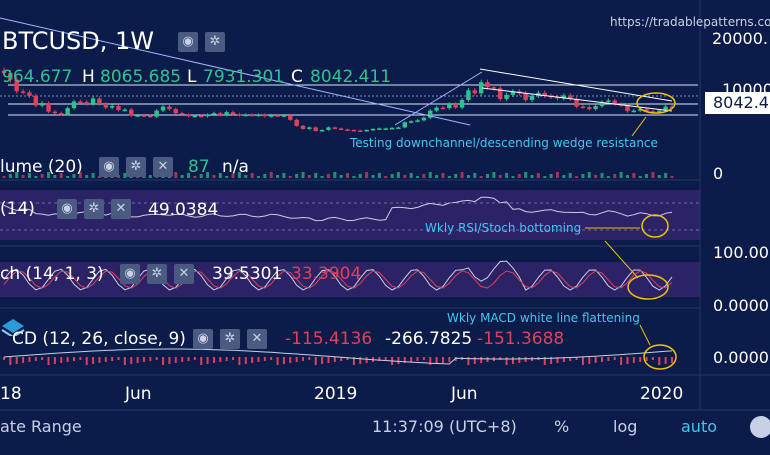  I want to click on ohlc-open: 964.677, so click(37, 77).